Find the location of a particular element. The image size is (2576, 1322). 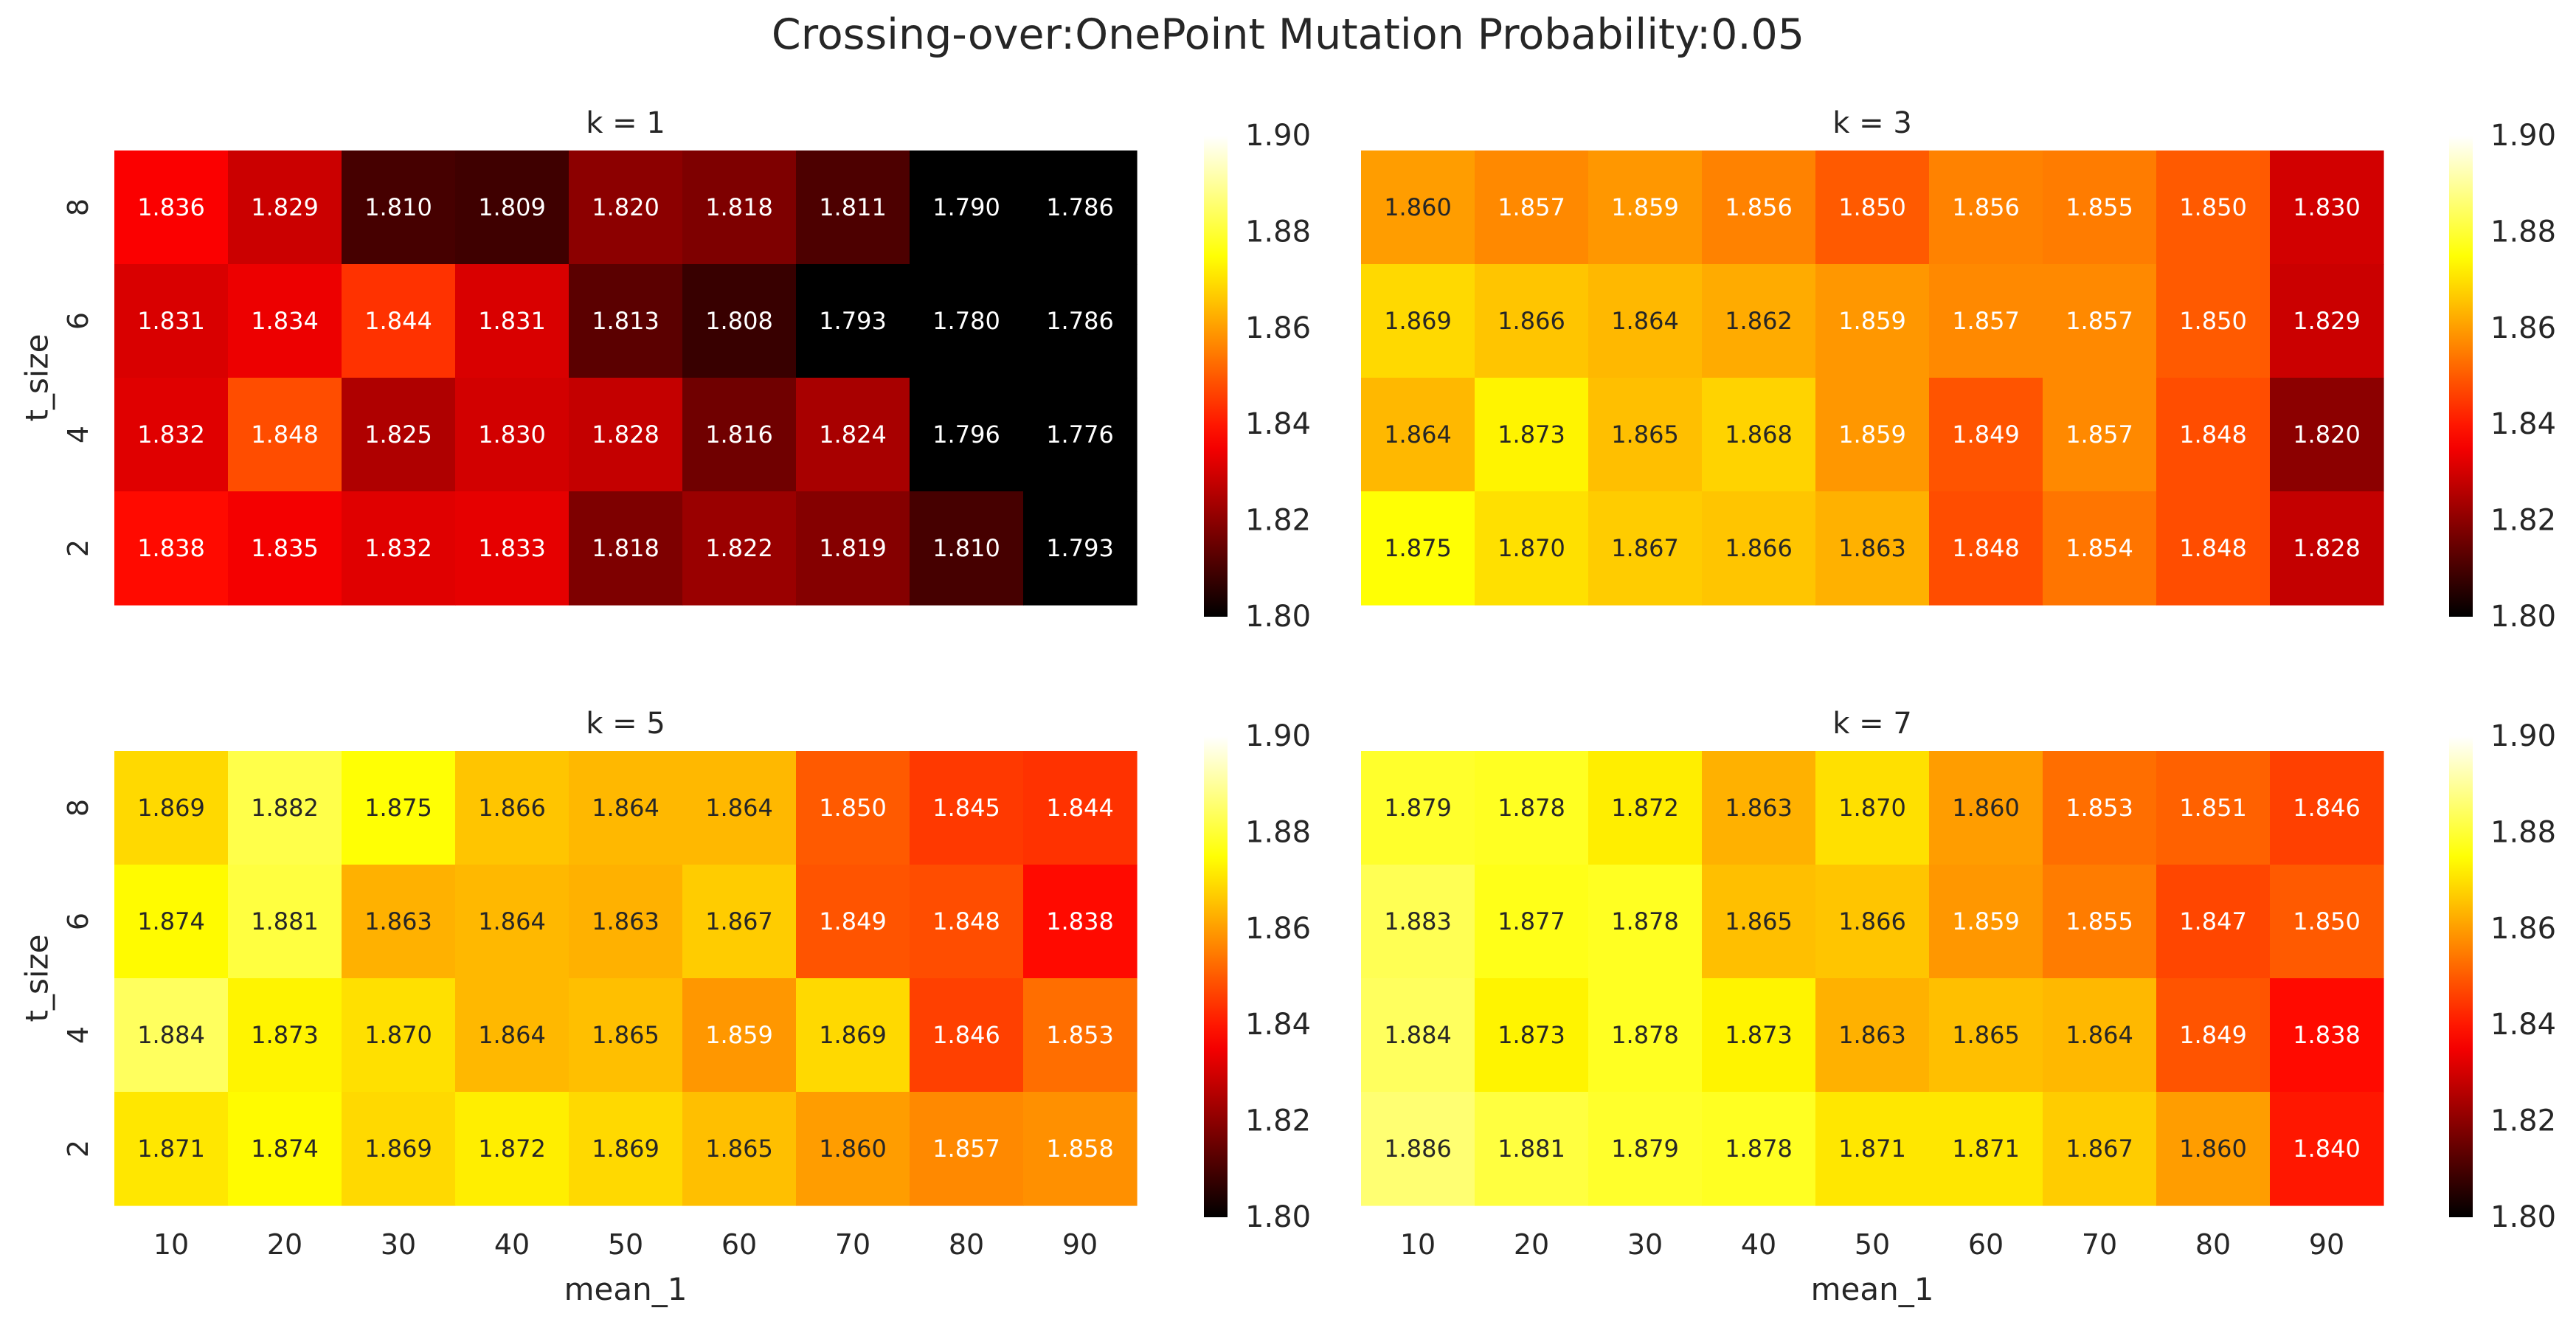

y-tick-label: 4 is located at coordinates (78, 1035).